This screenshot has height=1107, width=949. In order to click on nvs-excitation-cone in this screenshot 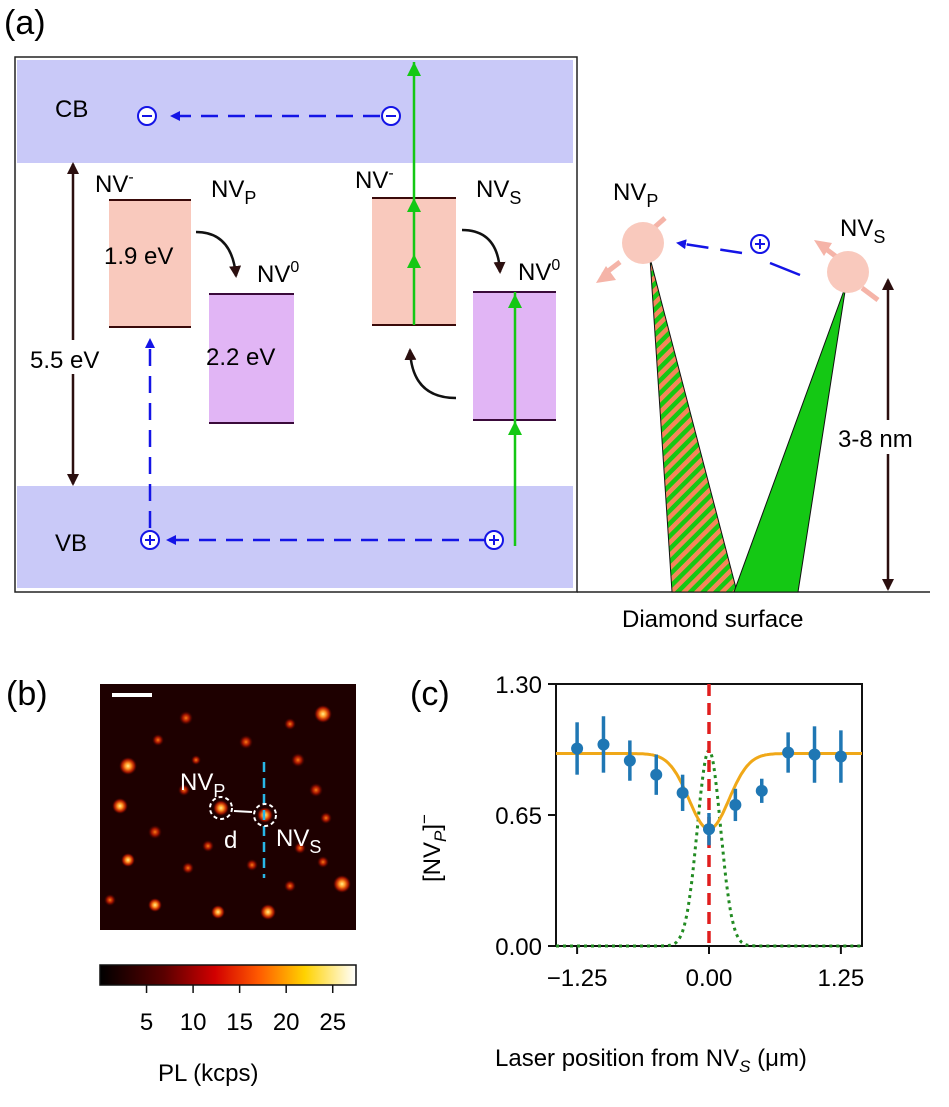, I will do `click(790, 438)`.